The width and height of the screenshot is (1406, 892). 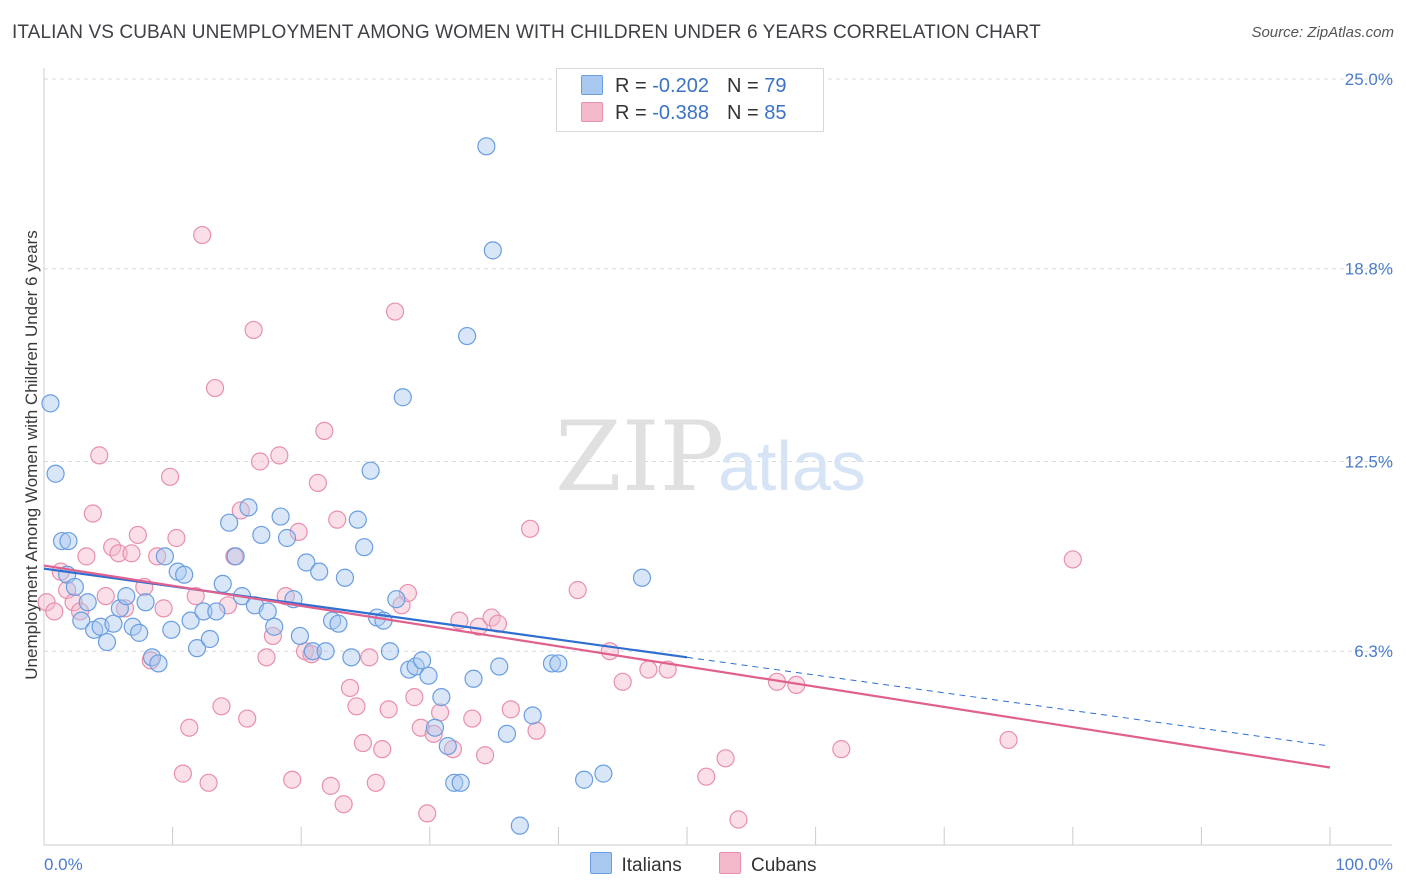 I want to click on italians-trend-extension, so click(x=1008, y=701).